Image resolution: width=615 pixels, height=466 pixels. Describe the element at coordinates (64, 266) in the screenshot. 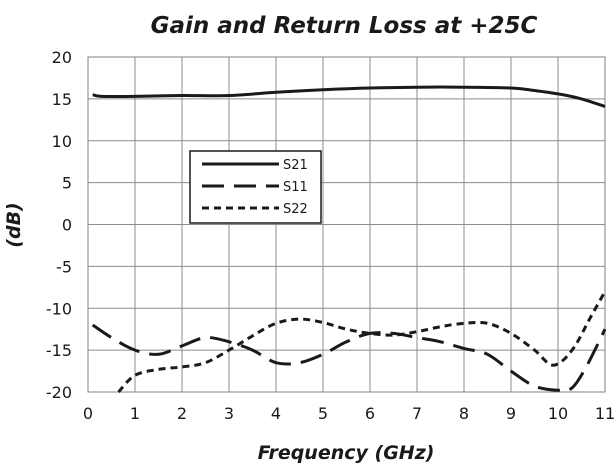

I see `y-tick-label: -5` at that location.